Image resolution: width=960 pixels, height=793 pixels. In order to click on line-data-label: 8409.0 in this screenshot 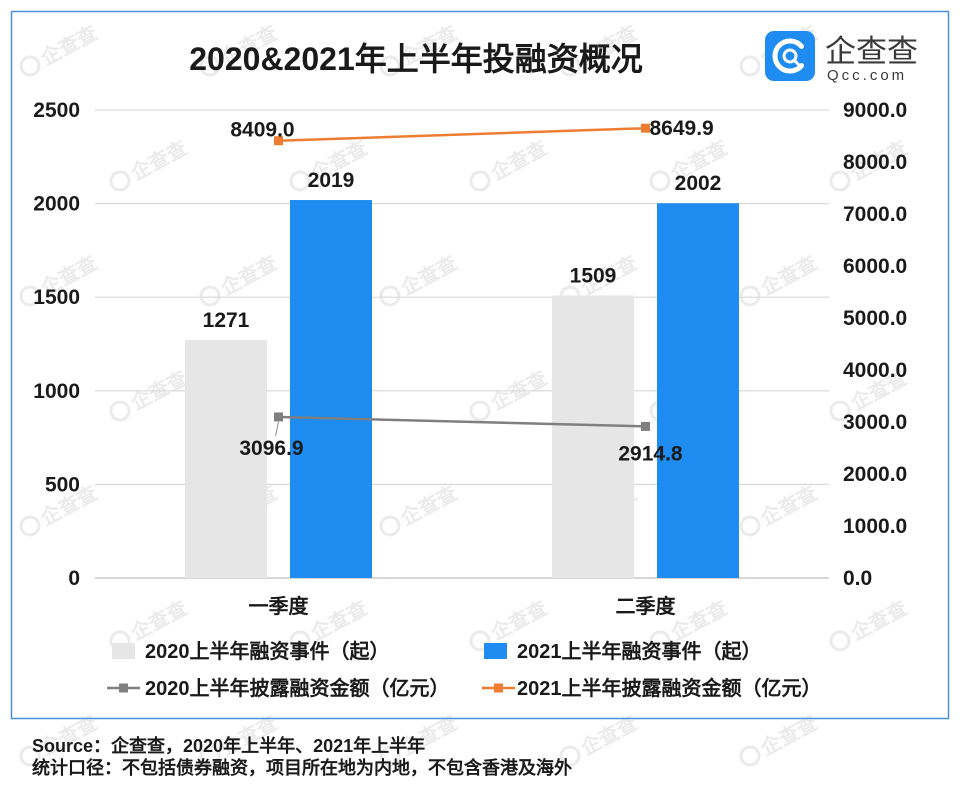, I will do `click(262, 130)`.